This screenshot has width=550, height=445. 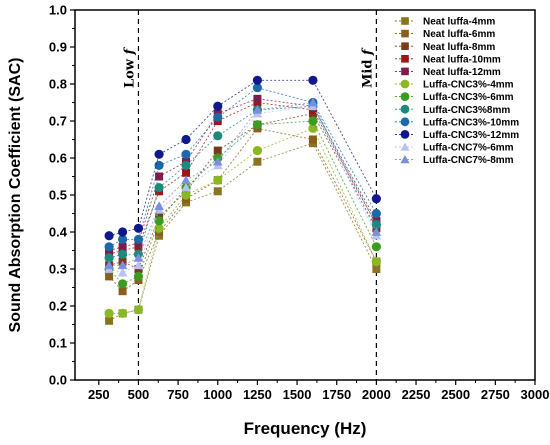 I want to click on reference-line-label: Mid f, so click(x=367, y=67).